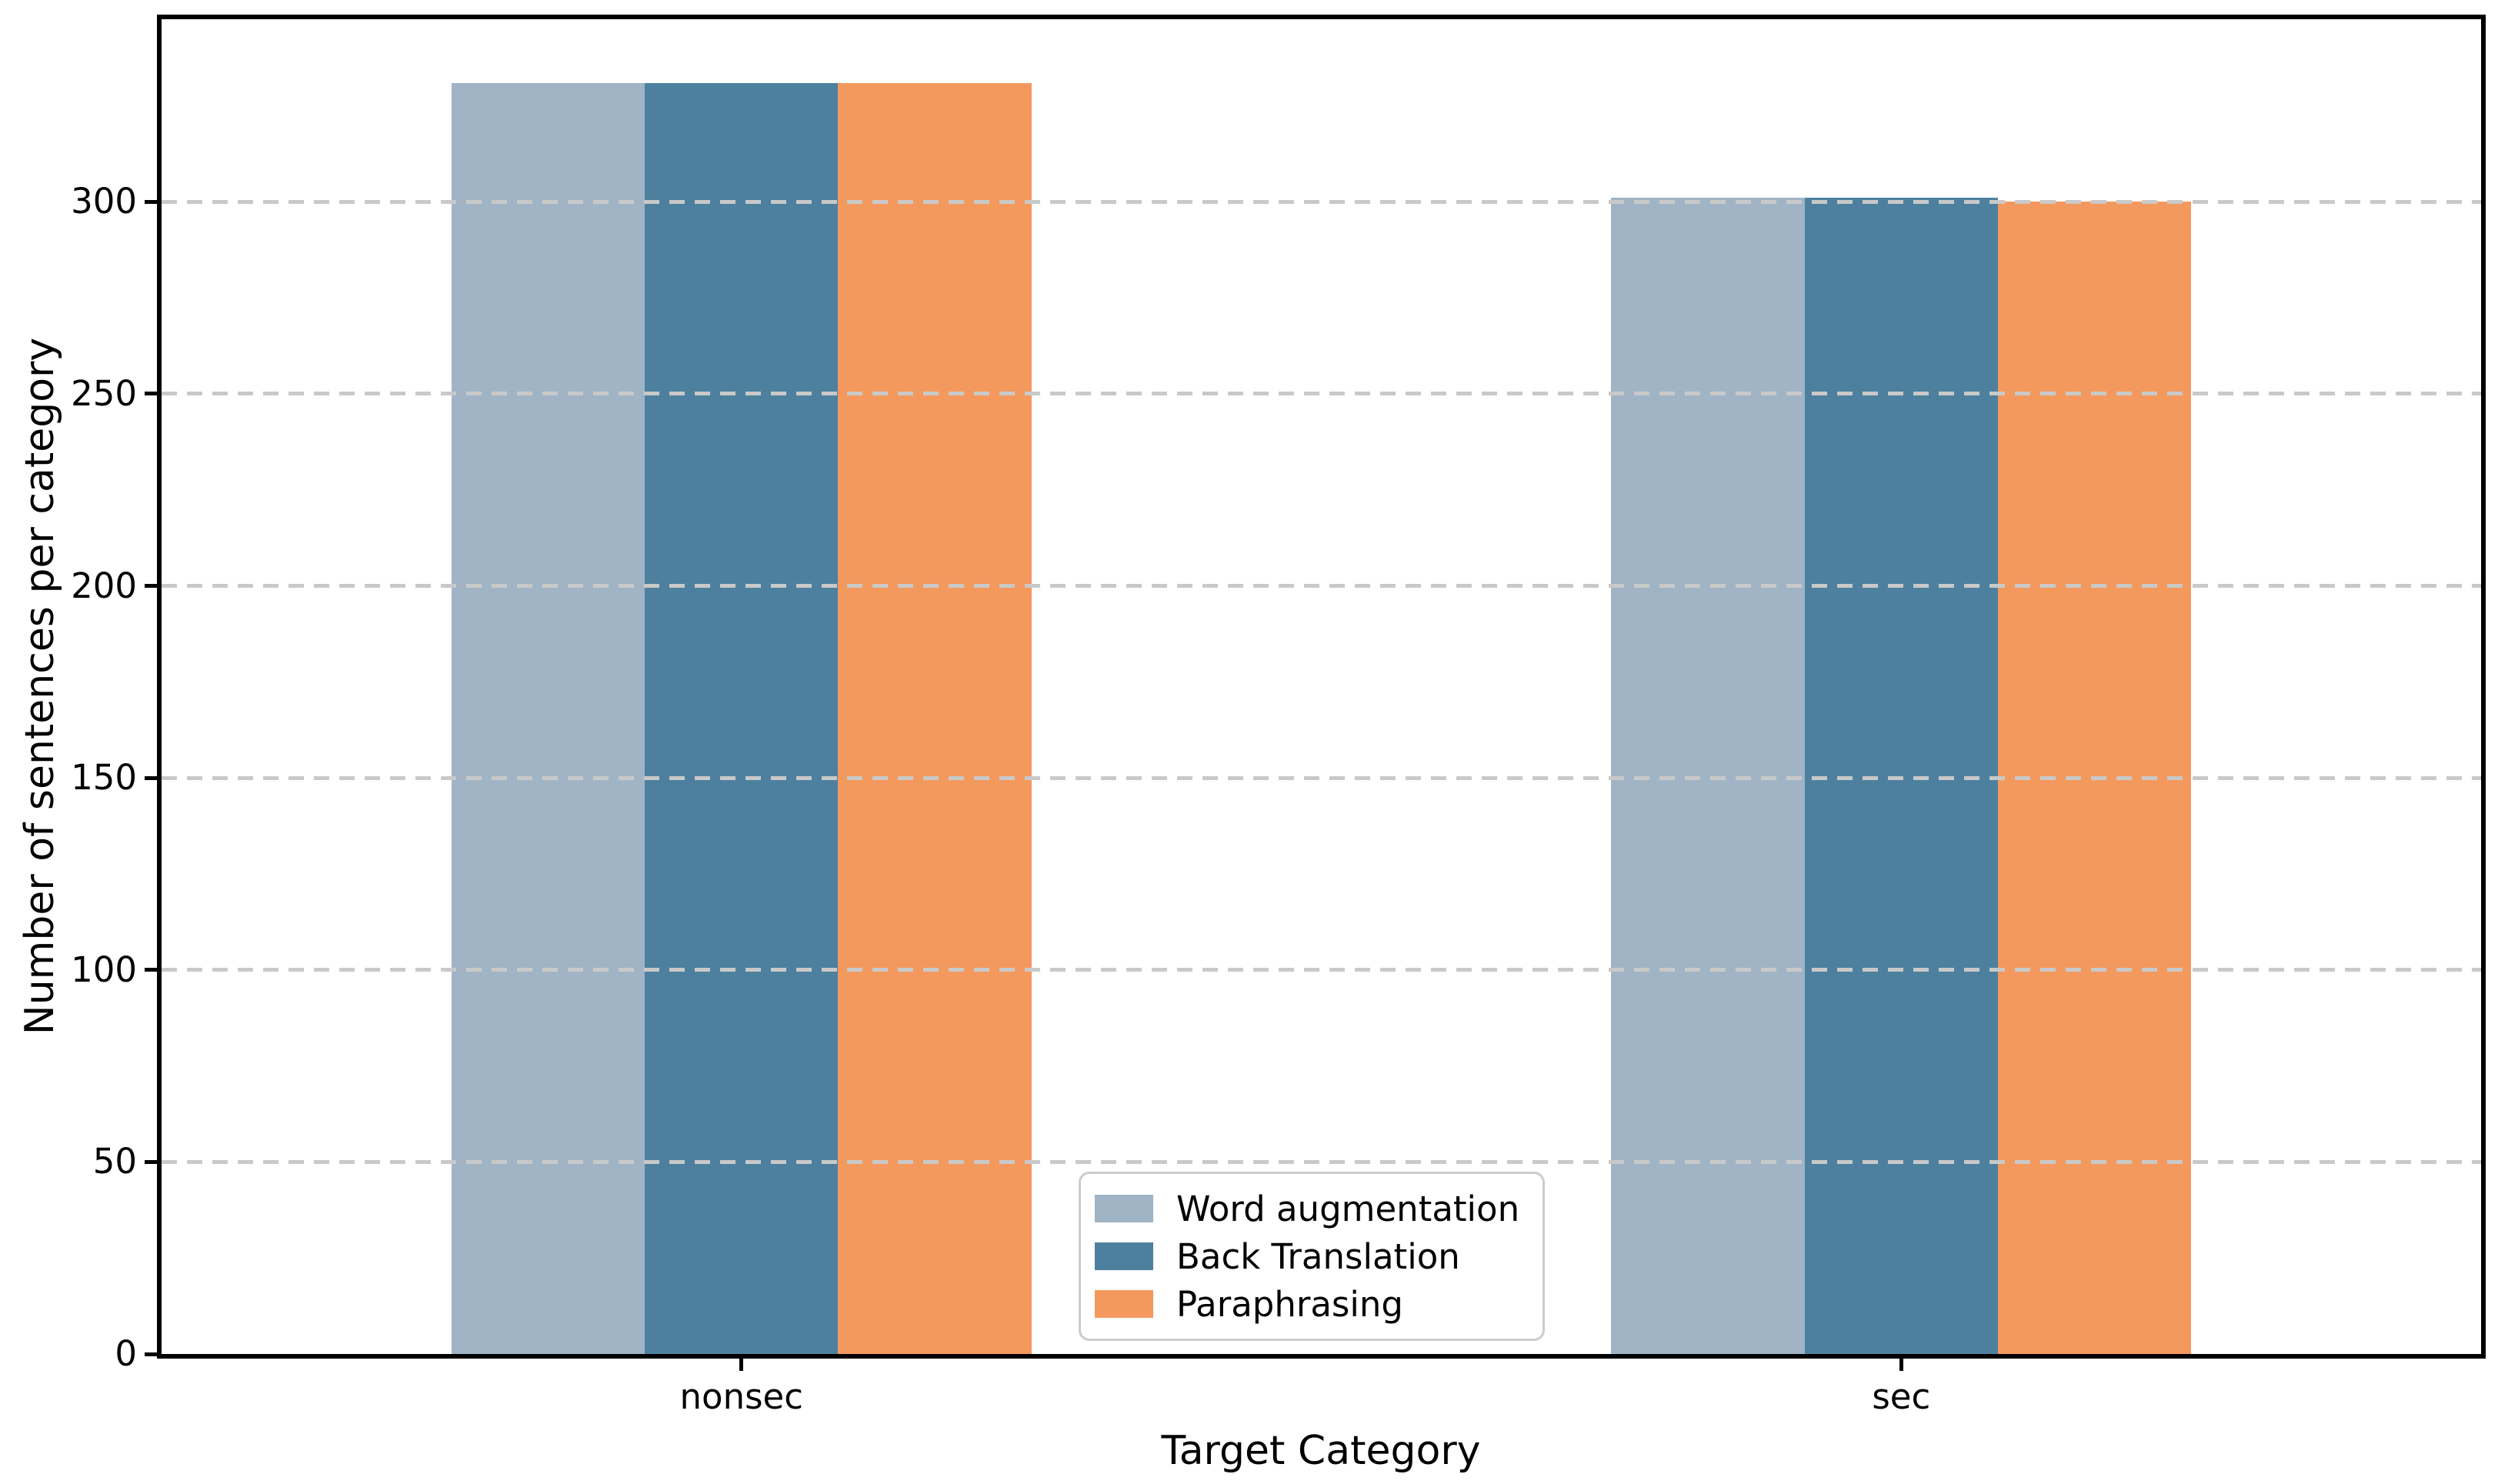 The image size is (2498, 1484). Describe the element at coordinates (548, 718) in the screenshot. I see `bar-nonsec-word-augmentation` at that location.